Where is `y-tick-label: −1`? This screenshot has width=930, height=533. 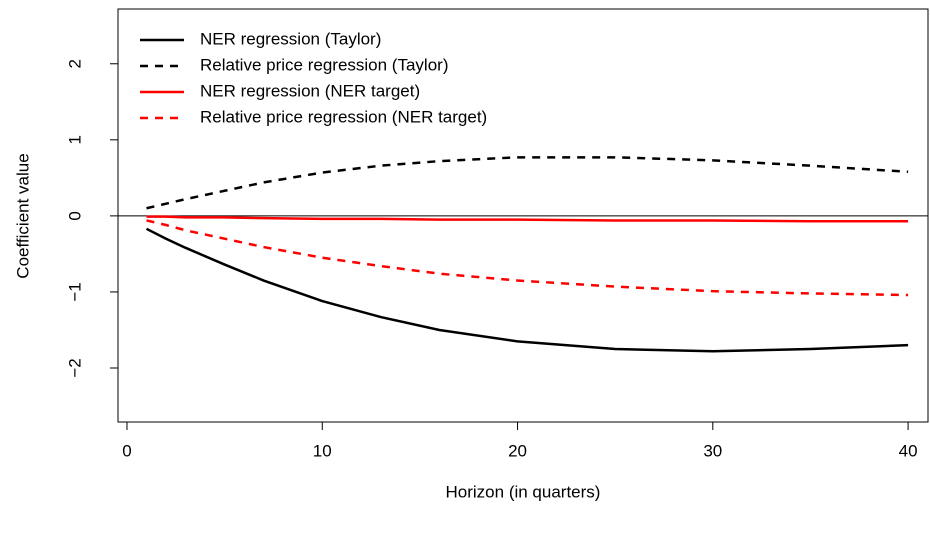 y-tick-label: −1 is located at coordinates (74, 291).